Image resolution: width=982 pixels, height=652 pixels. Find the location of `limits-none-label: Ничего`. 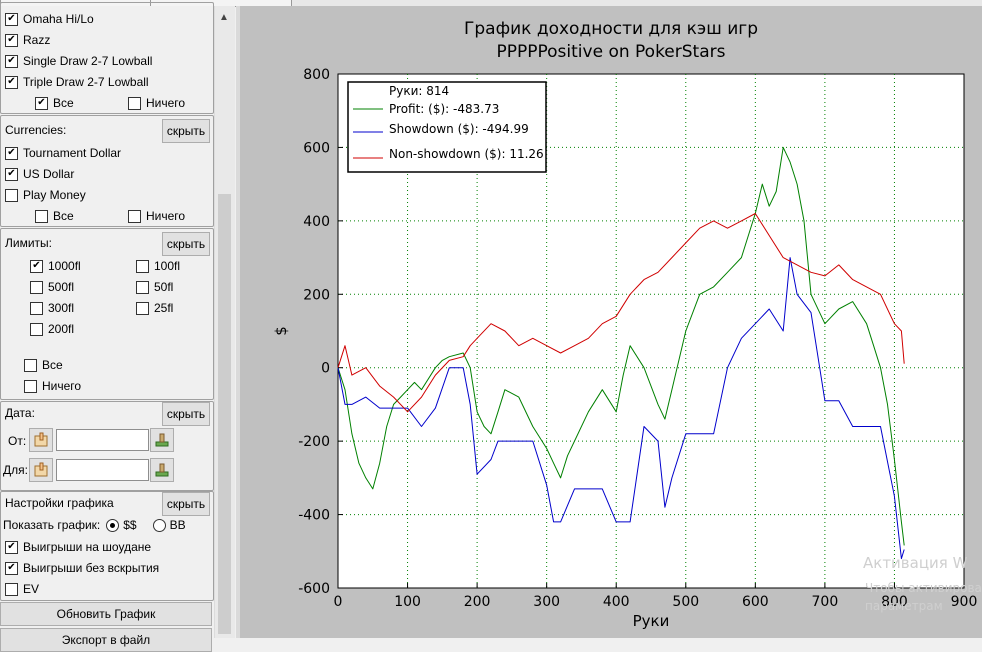

limits-none-label: Ничего is located at coordinates (62, 386).